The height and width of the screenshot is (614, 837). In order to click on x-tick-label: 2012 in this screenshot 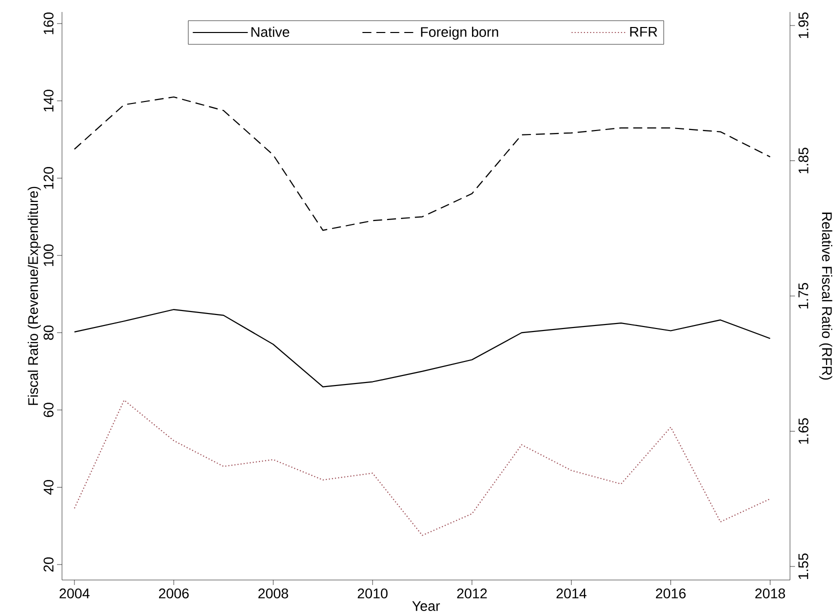, I will do `click(472, 593)`.